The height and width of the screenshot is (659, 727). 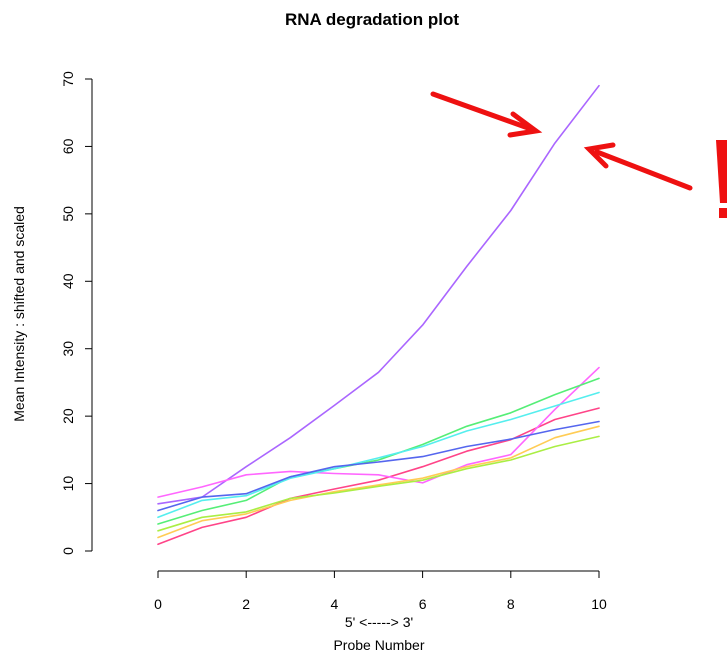 I want to click on x-tick-label: 6, so click(x=423, y=604).